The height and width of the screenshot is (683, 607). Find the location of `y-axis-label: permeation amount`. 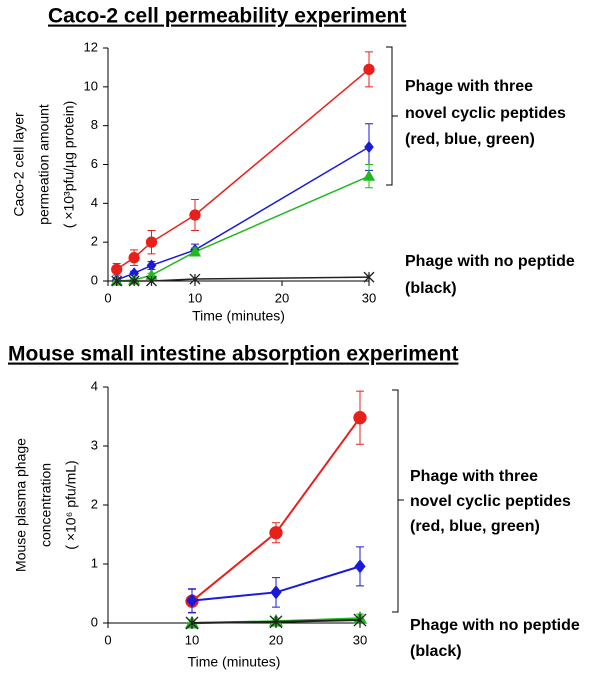

y-axis-label: permeation amount is located at coordinates (44, 164).